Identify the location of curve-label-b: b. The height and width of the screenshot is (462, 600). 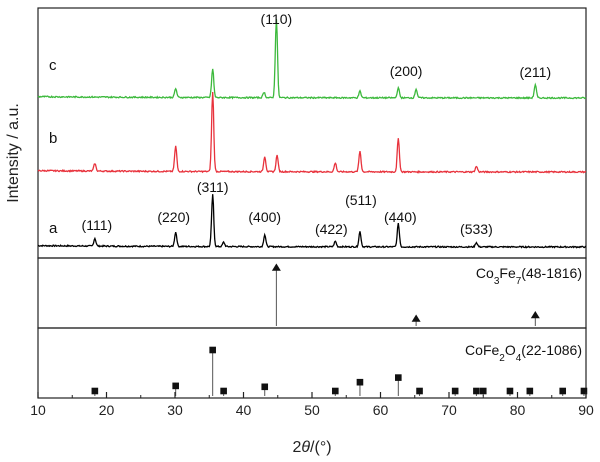
(53, 138).